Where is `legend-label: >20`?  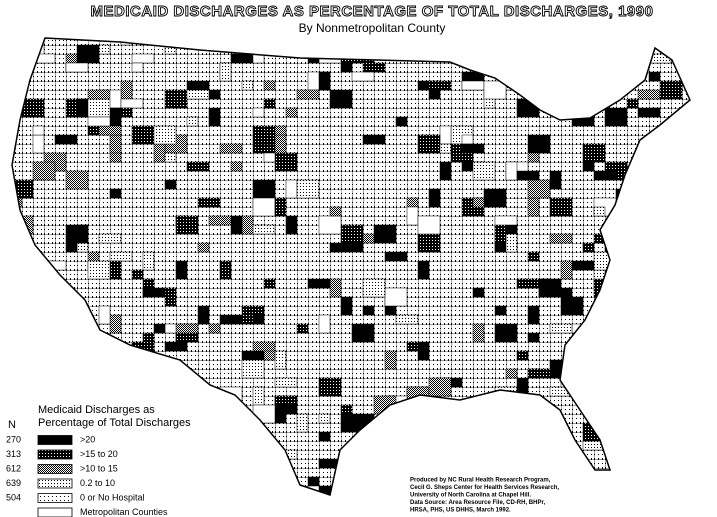 legend-label: >20 is located at coordinates (87, 439).